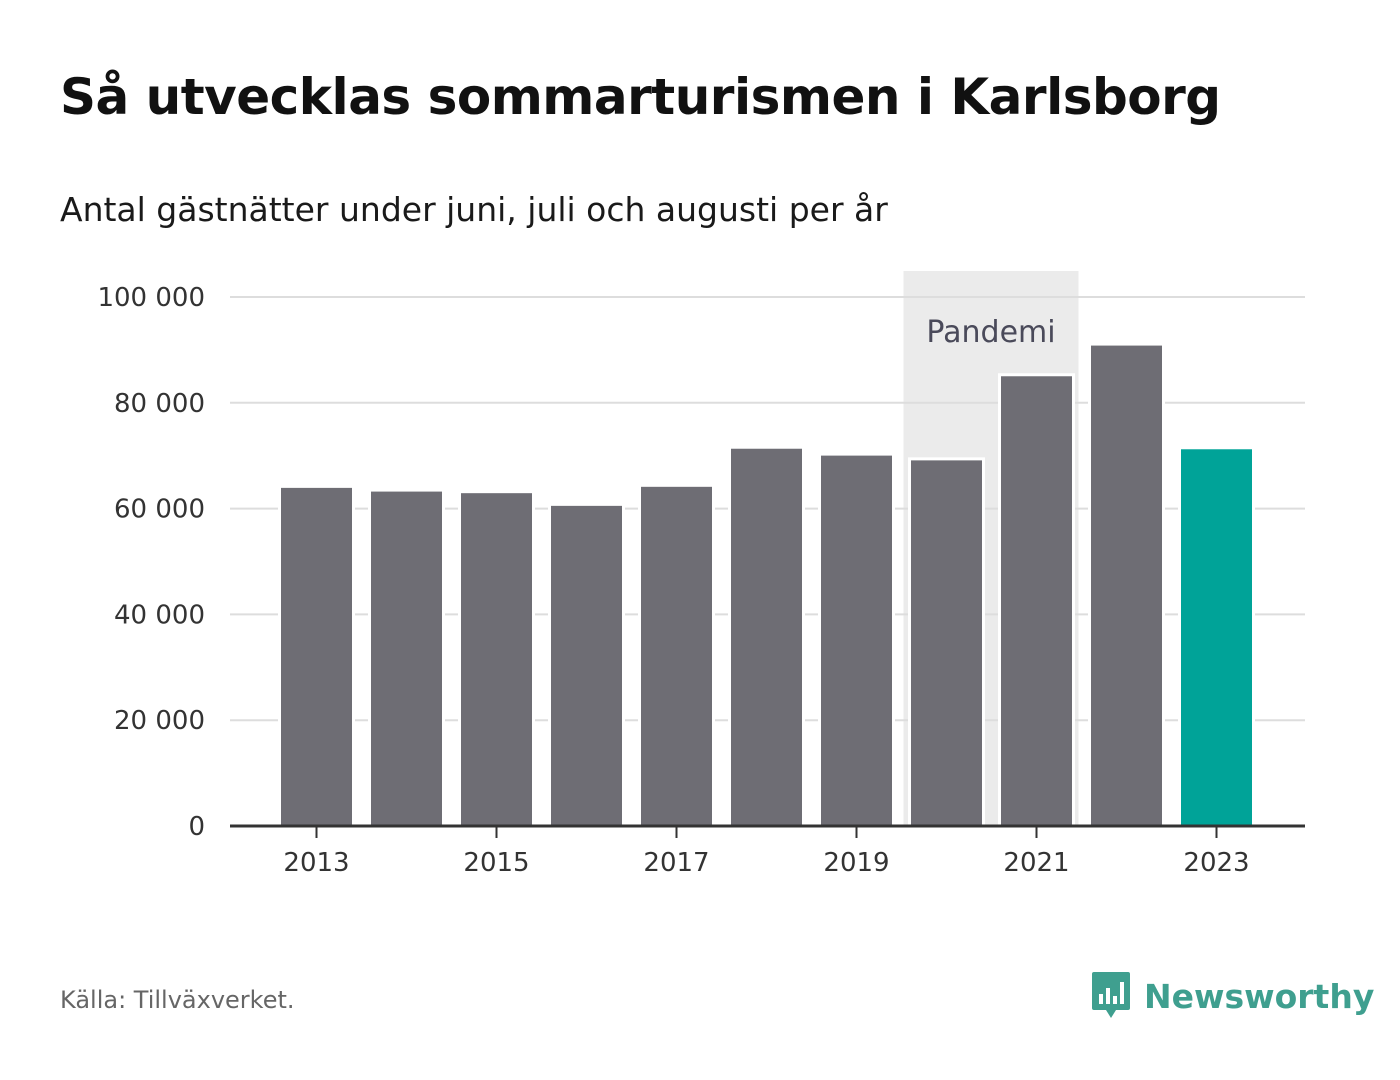 The image size is (1400, 1080). Describe the element at coordinates (856, 863) in the screenshot. I see `x-tick-label: 2019` at that location.